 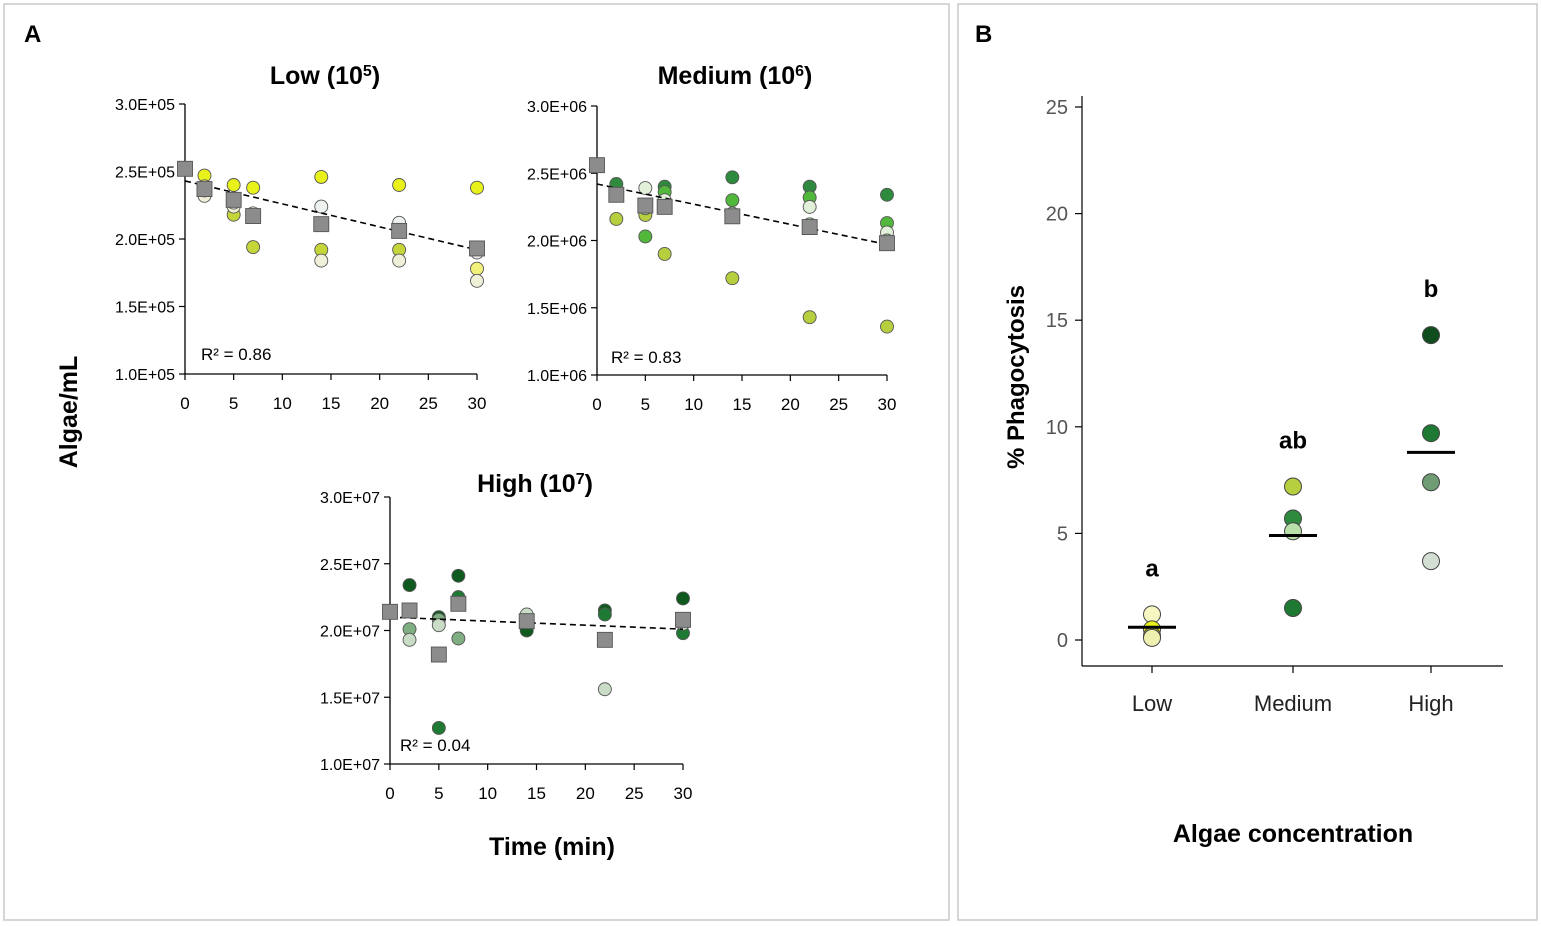 What do you see at coordinates (282, 403) in the screenshot?
I see `low-xtick-label: 10` at bounding box center [282, 403].